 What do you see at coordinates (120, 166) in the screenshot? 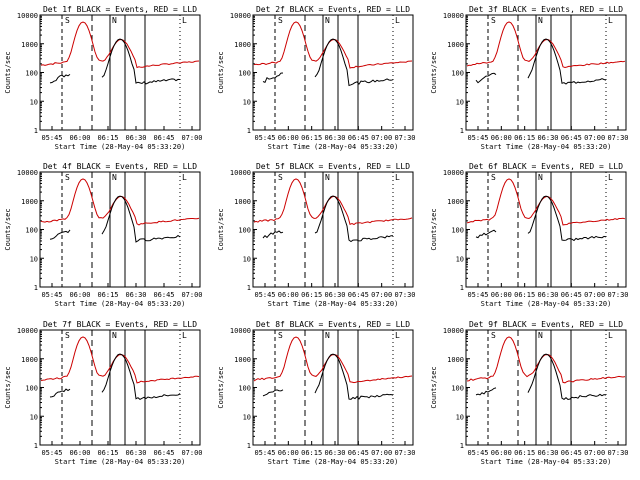
I see `chart-title: Det 4f BLACK = Events, RED = LLD` at bounding box center [120, 166].